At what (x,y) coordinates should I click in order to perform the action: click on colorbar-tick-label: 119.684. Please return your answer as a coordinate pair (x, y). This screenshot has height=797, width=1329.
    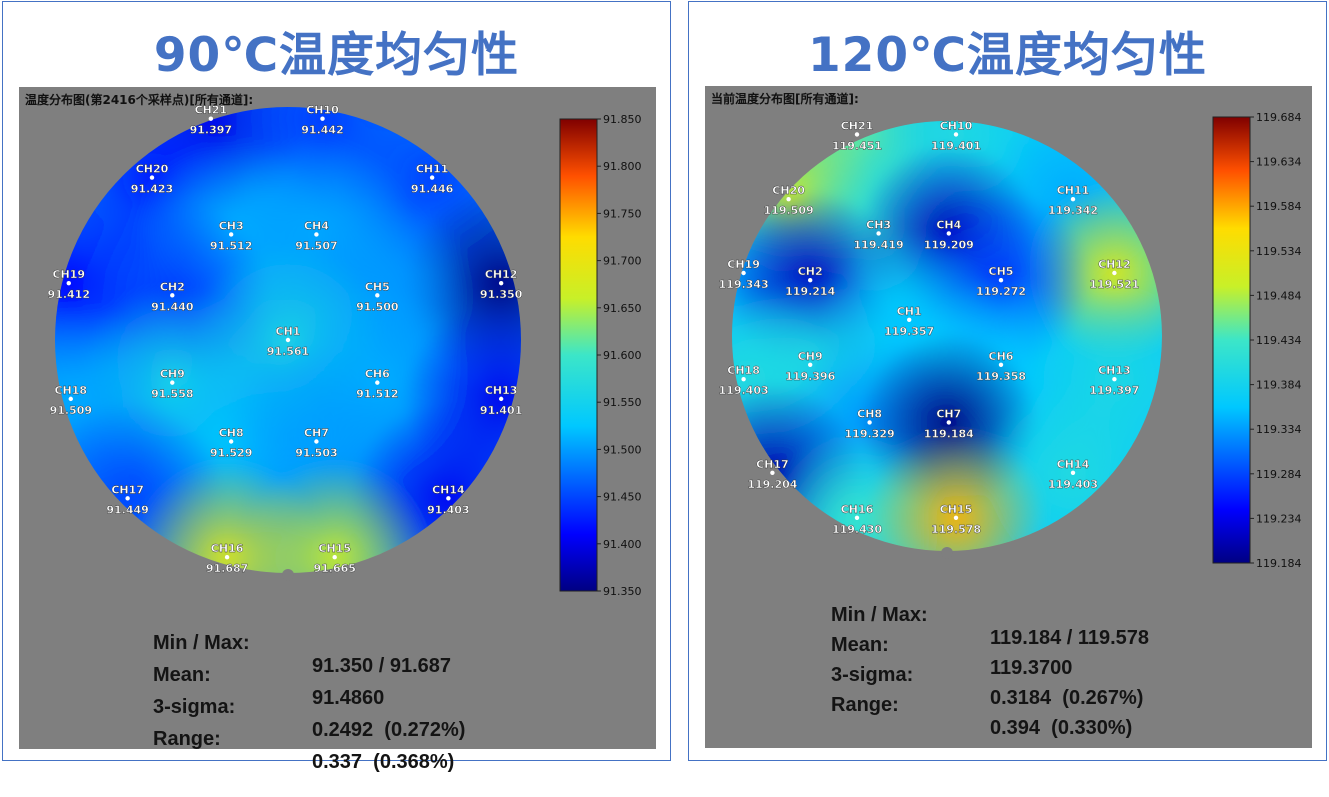
    Looking at the image, I should click on (1279, 117).